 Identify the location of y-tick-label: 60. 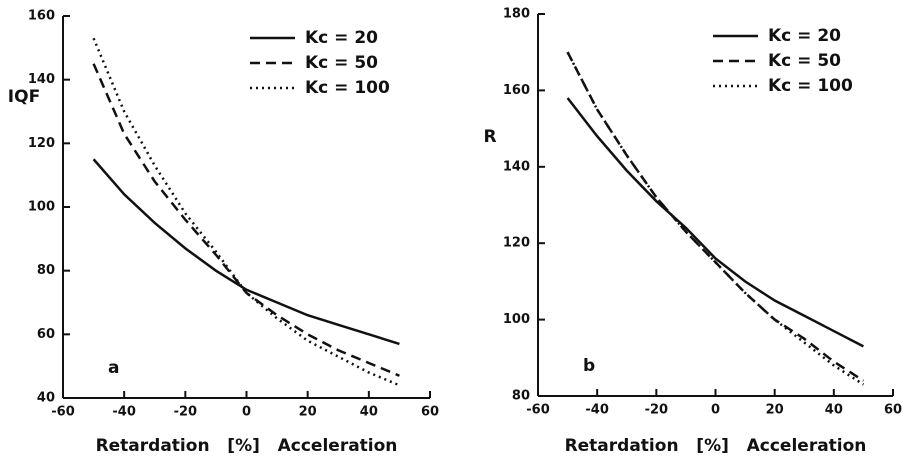
(46, 334).